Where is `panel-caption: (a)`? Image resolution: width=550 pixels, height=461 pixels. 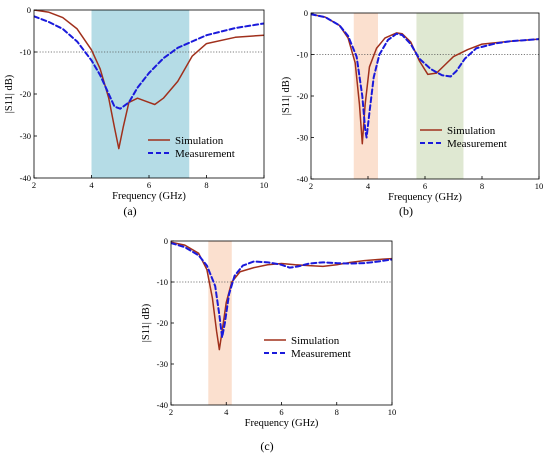
panel-caption: (a) is located at coordinates (129, 211).